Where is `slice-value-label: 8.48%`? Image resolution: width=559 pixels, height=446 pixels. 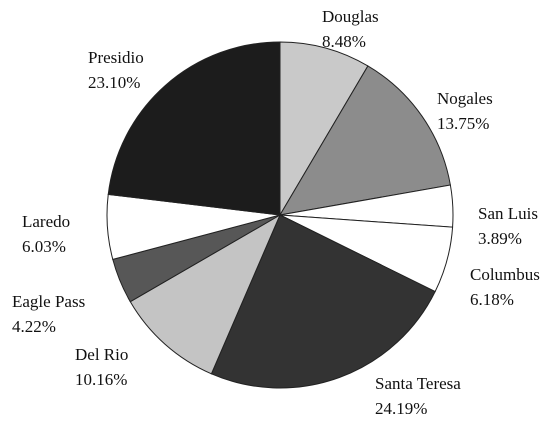
slice-value-label: 8.48% is located at coordinates (344, 41).